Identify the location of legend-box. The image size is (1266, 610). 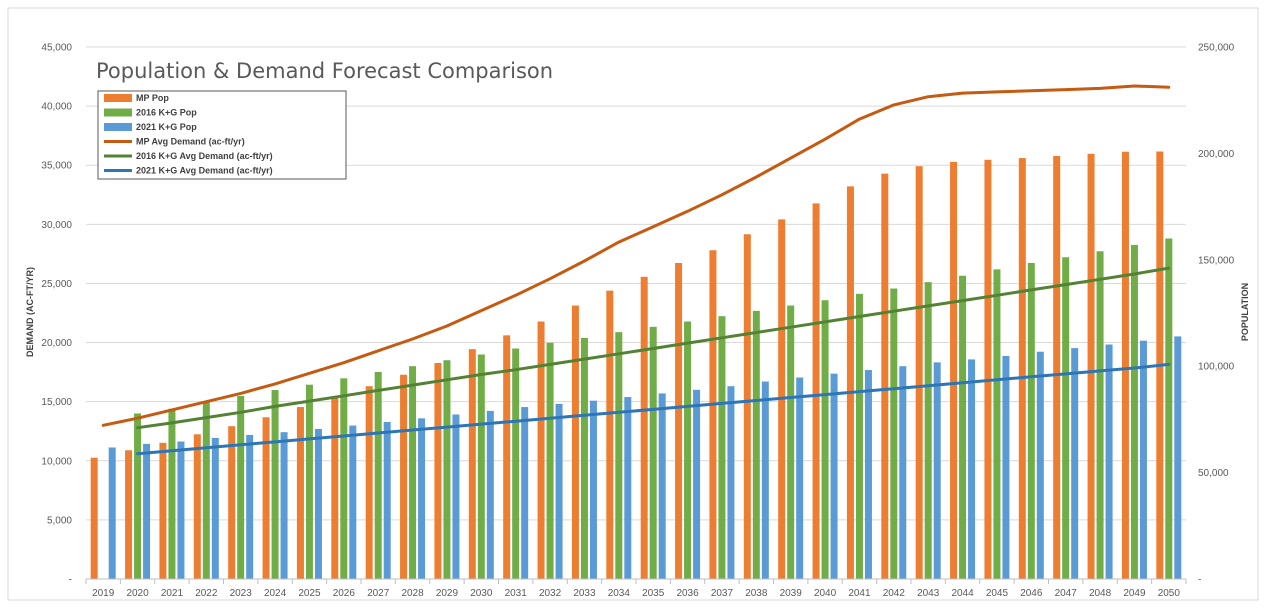
(222, 135).